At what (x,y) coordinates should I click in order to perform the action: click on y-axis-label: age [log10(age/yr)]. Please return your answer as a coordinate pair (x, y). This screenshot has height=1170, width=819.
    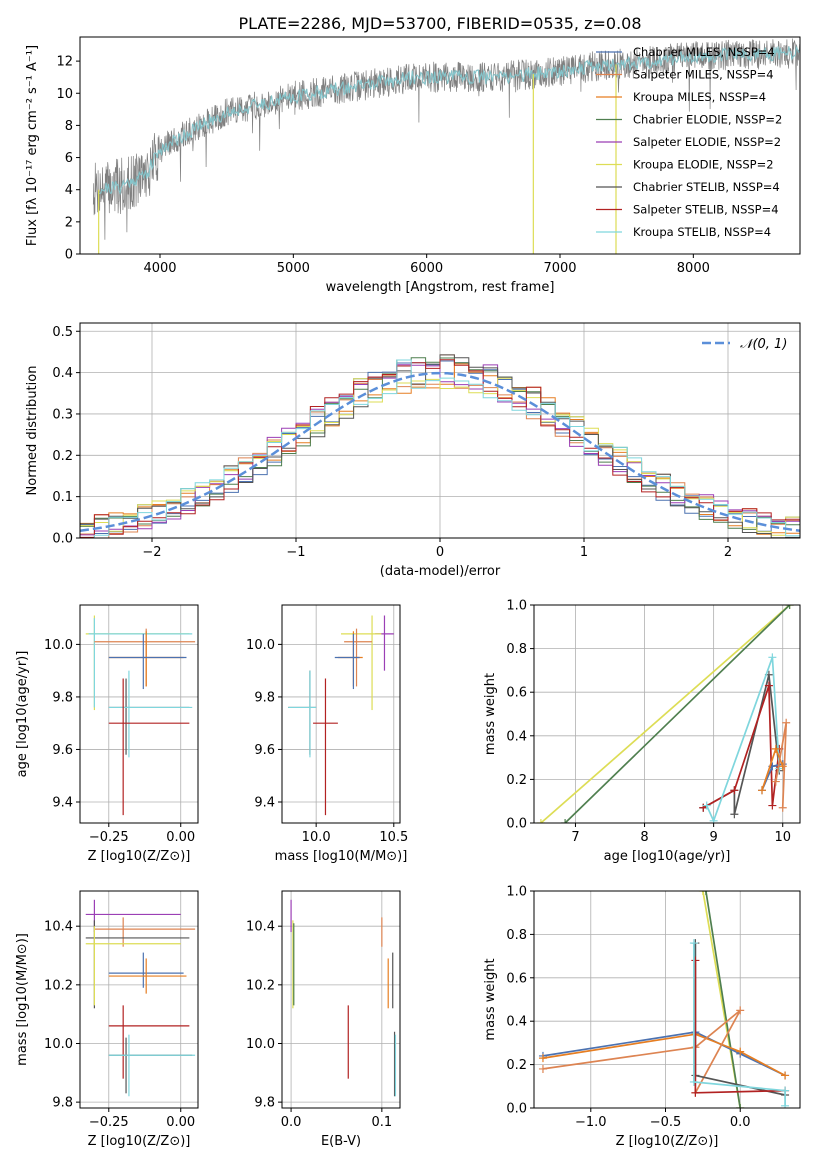
    Looking at the image, I should click on (22, 714).